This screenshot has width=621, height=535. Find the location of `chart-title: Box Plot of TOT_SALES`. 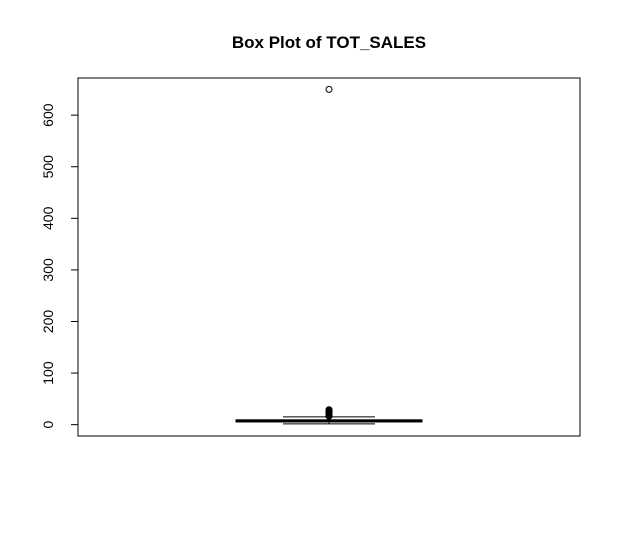

chart-title: Box Plot of TOT_SALES is located at coordinates (329, 42).